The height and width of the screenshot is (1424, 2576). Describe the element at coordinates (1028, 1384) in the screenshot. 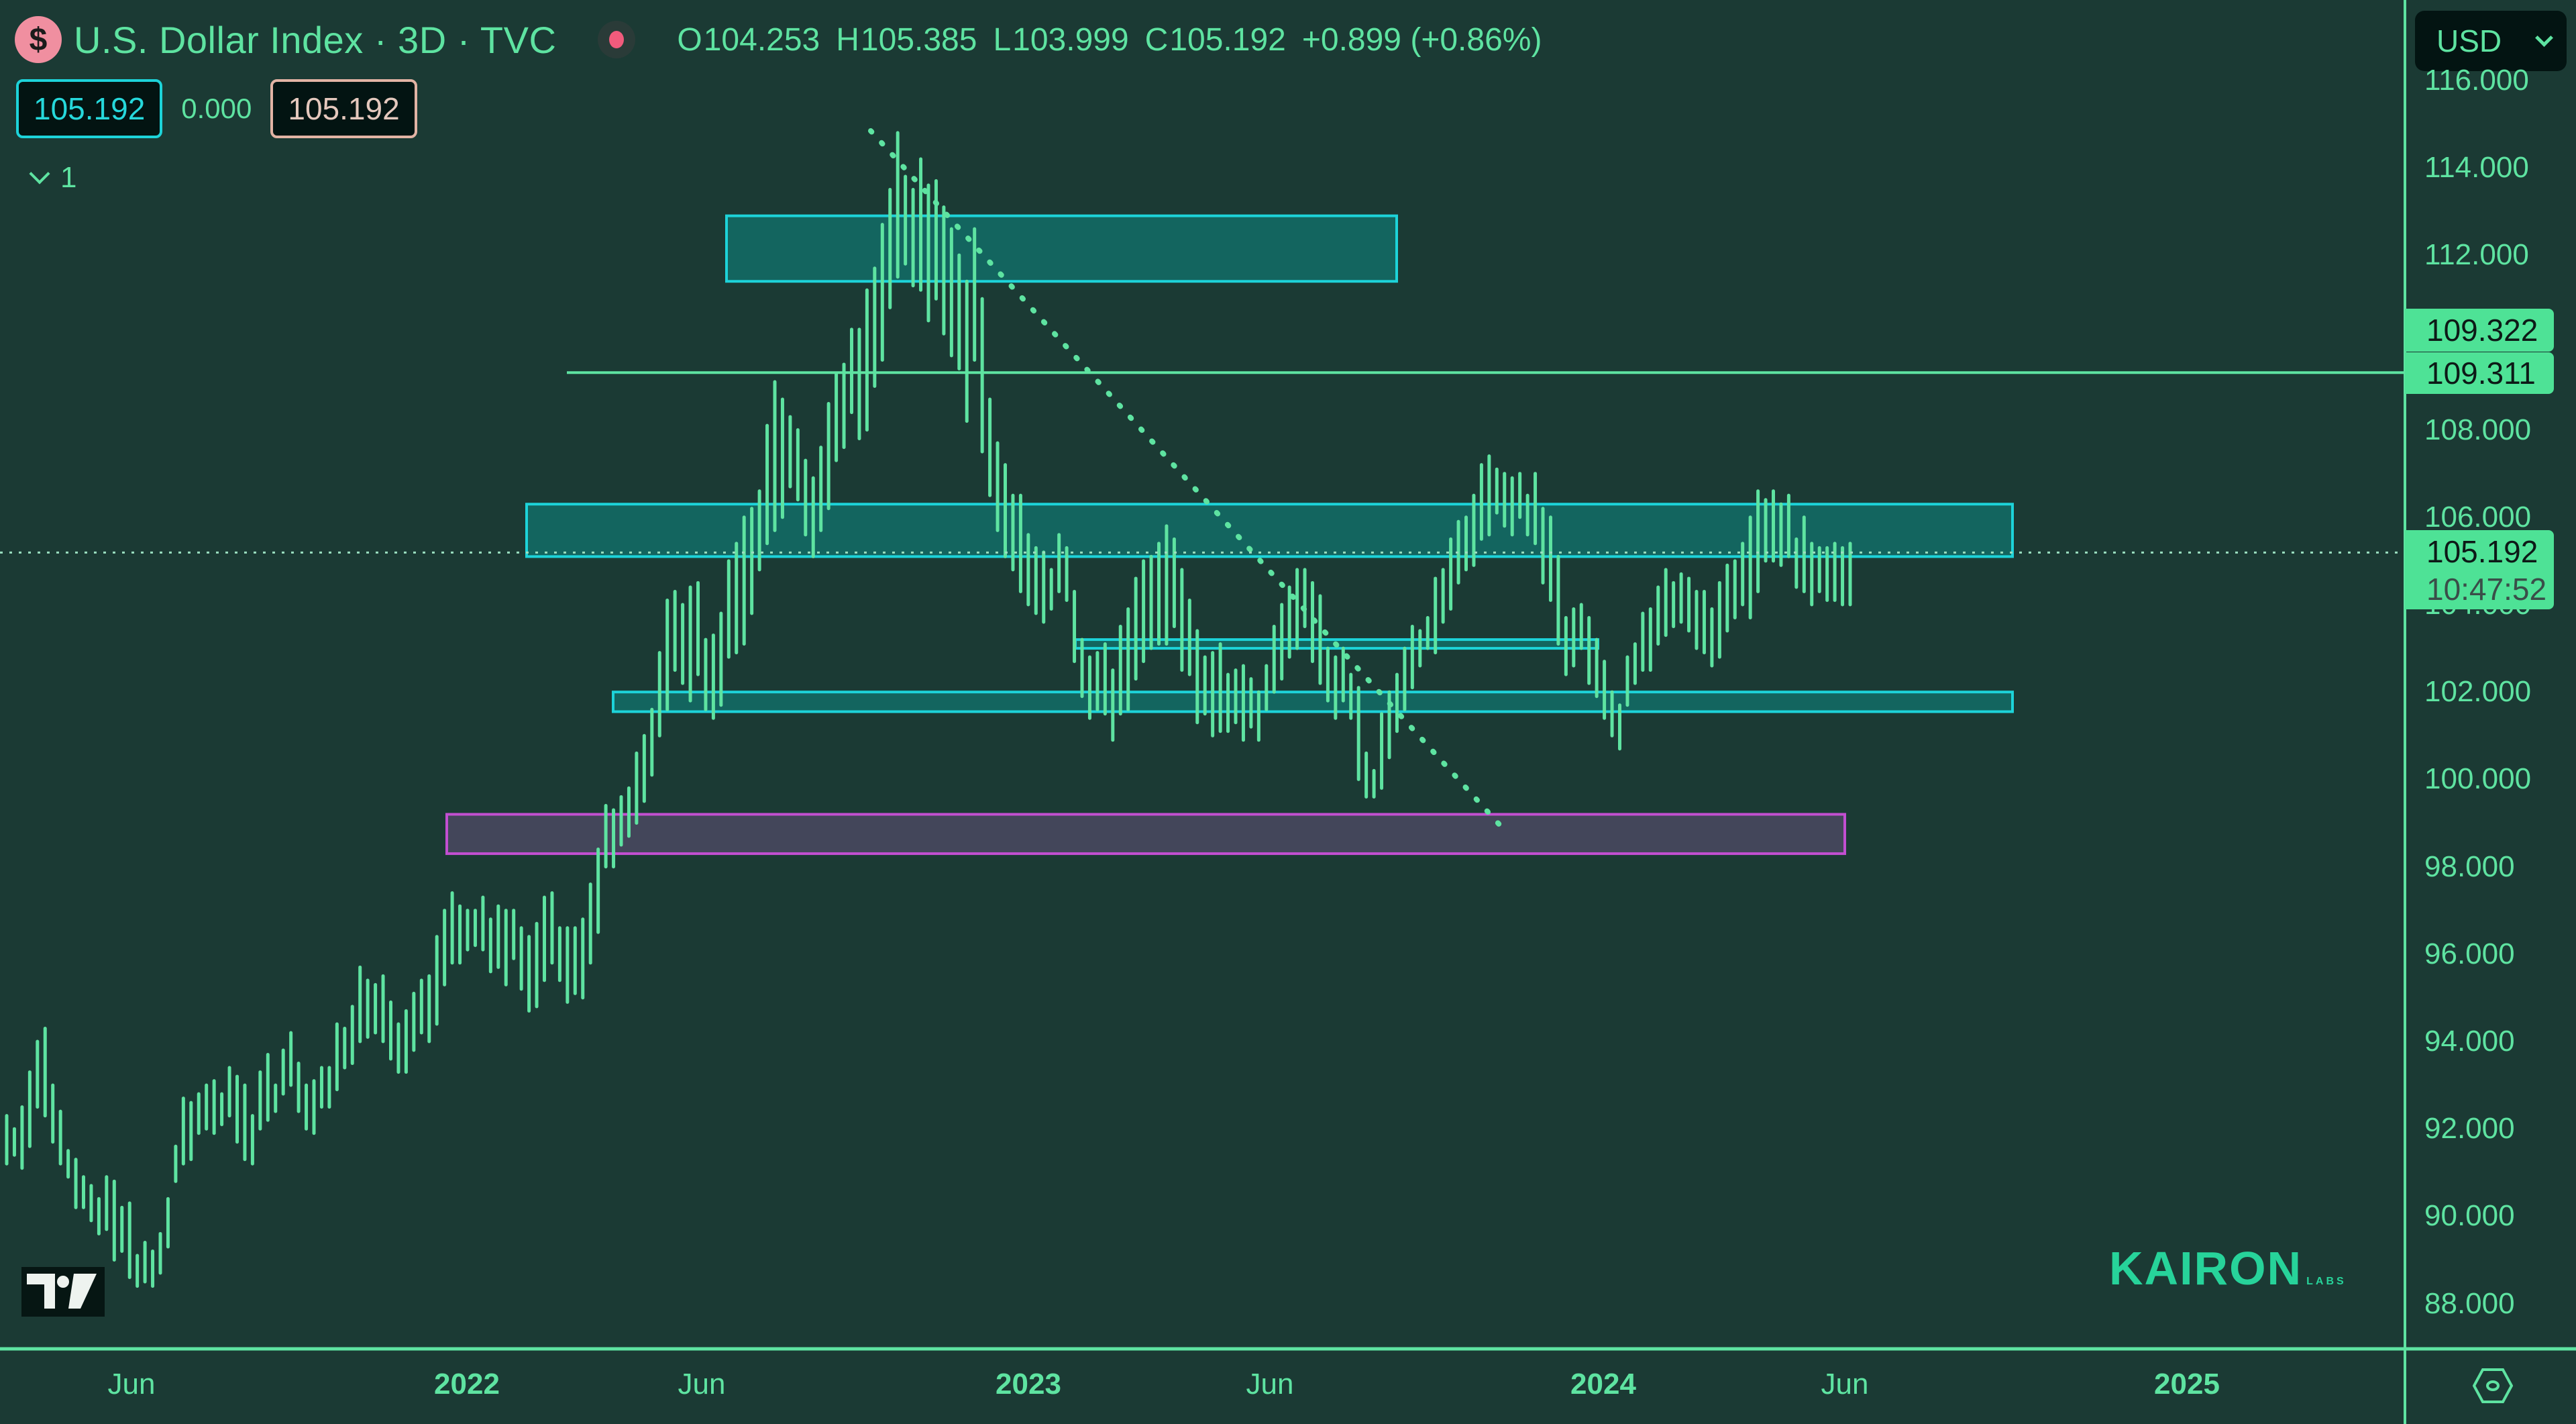

I see `time-axis-label: 2023` at that location.